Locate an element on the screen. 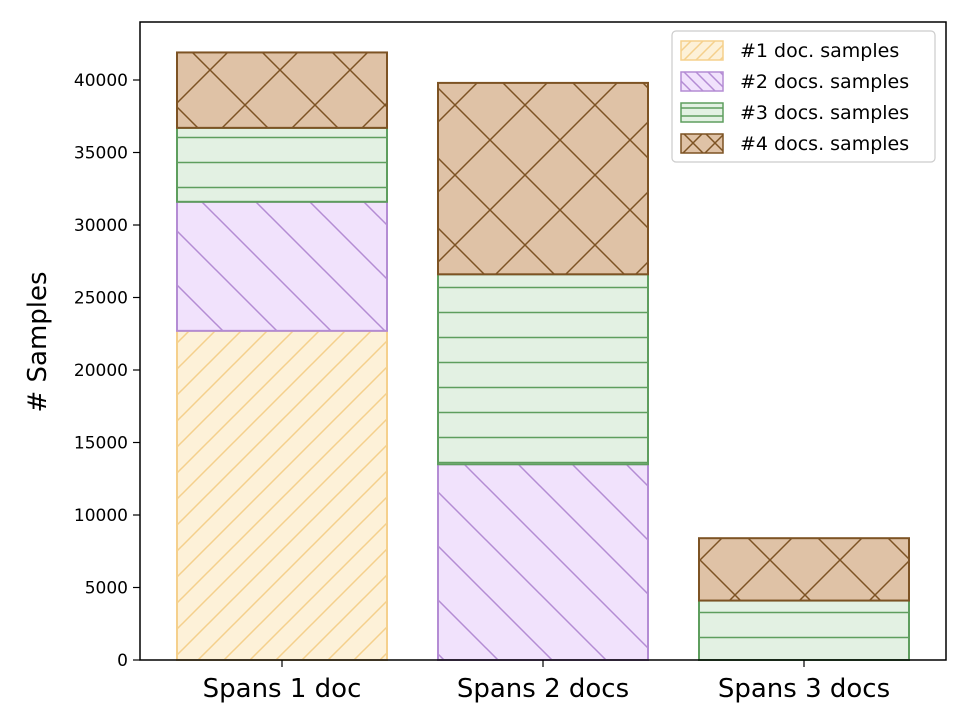 The width and height of the screenshot is (968, 726). y-tick-label: 35000 is located at coordinates (101, 154).